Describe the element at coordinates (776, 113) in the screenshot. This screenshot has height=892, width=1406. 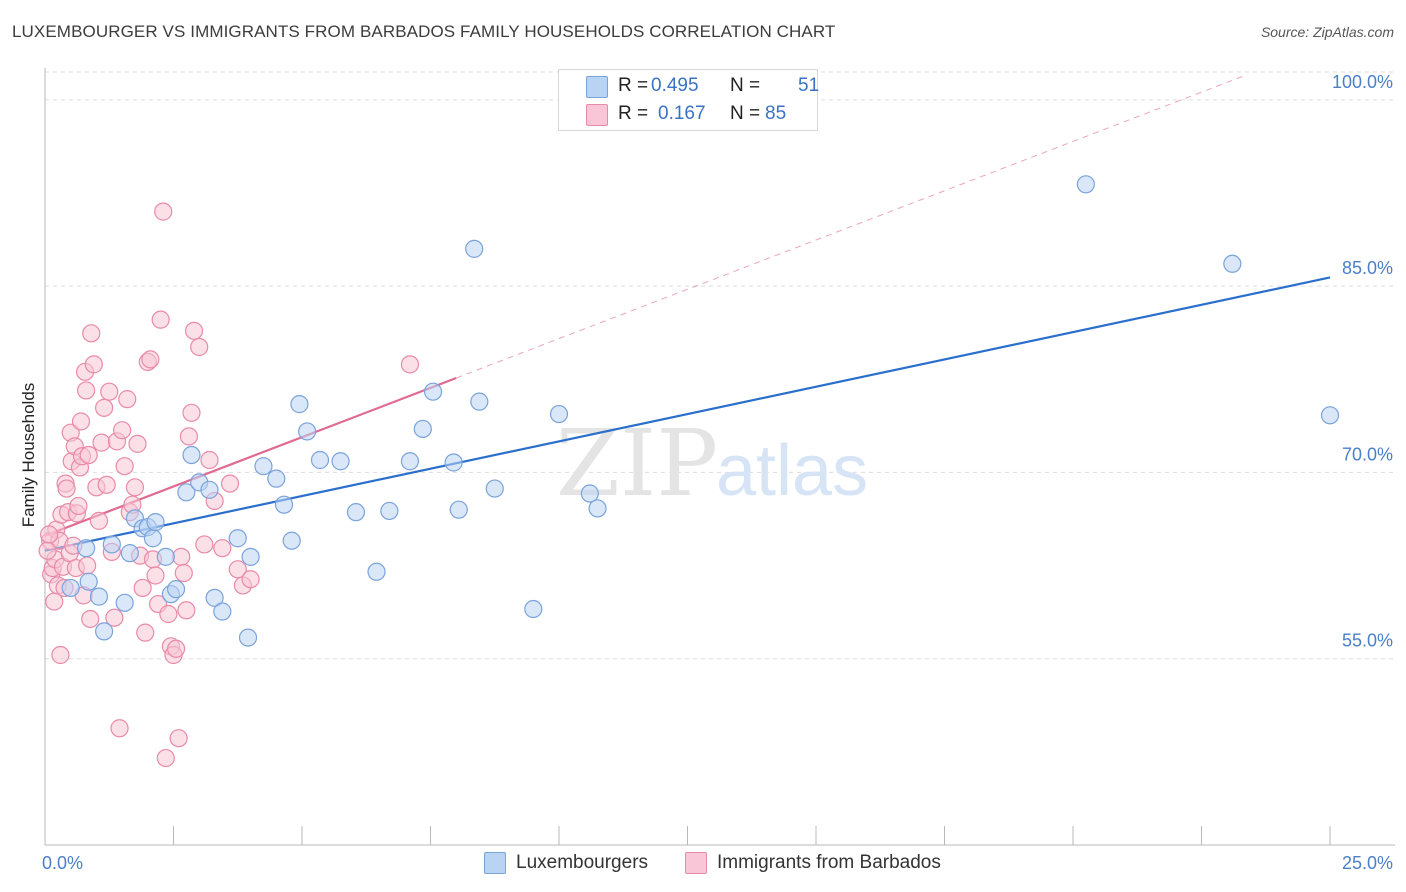
I see `legend-n-value-2: 85` at that location.